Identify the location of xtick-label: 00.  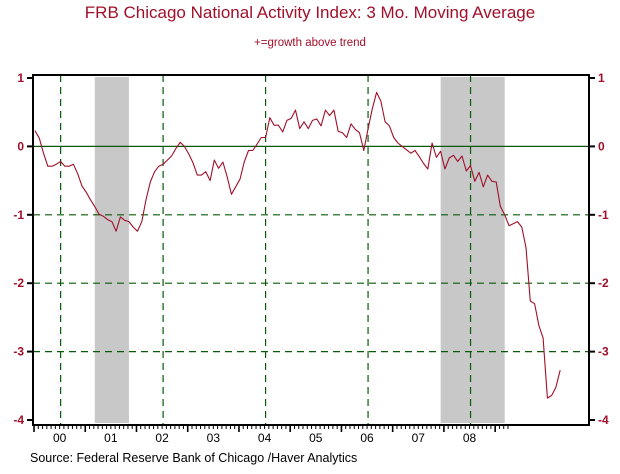
(60, 438).